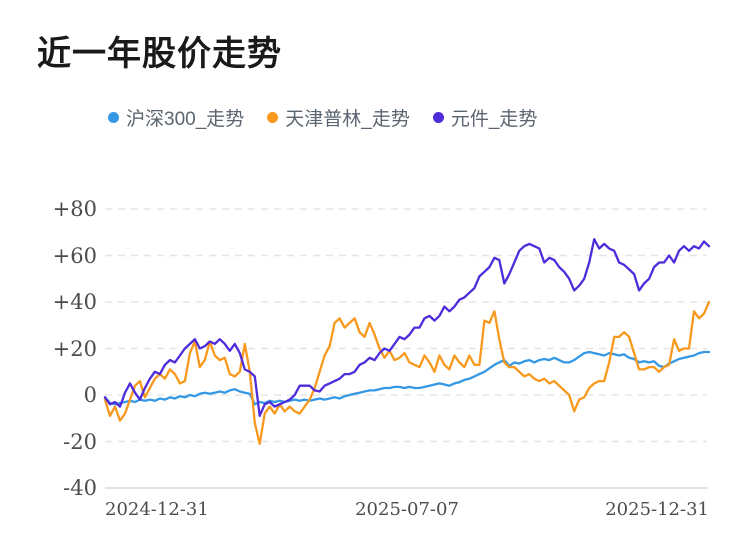 The width and height of the screenshot is (750, 558). What do you see at coordinates (157, 509) in the screenshot?
I see `x-tick-label: 2024-12-31` at bounding box center [157, 509].